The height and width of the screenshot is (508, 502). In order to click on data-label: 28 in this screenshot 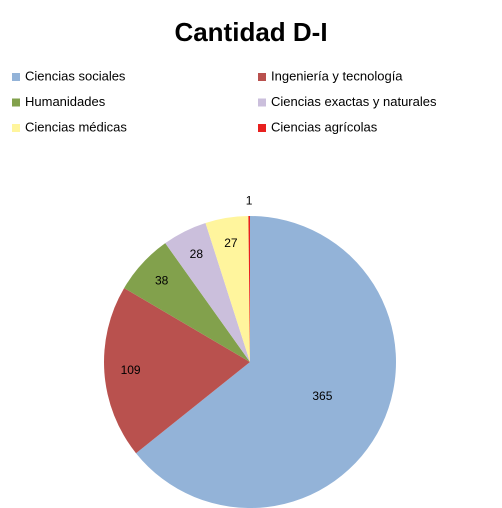, I will do `click(197, 254)`.